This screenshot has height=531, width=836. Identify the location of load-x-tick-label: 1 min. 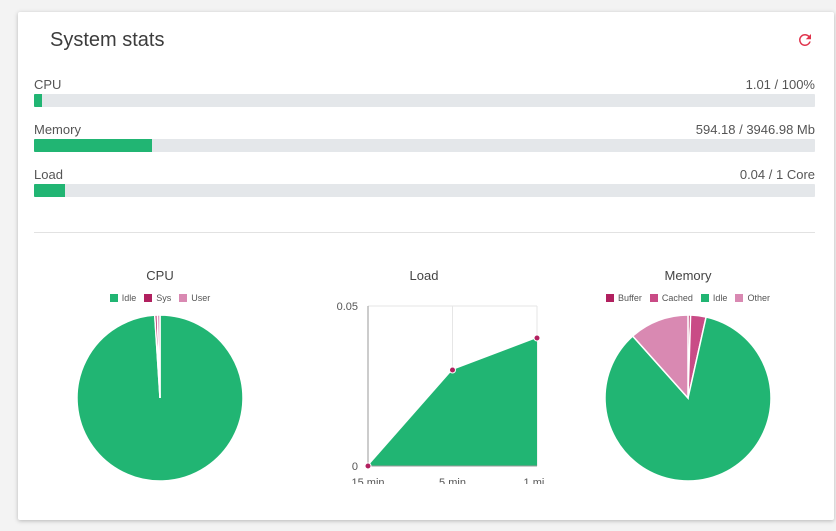
(534, 480).